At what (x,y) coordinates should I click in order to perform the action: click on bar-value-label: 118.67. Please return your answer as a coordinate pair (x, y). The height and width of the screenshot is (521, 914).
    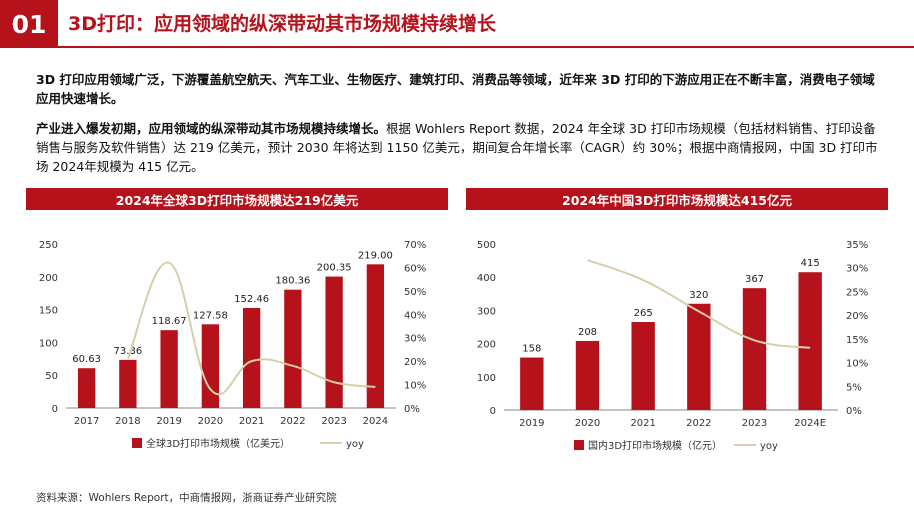
    Looking at the image, I should click on (169, 321).